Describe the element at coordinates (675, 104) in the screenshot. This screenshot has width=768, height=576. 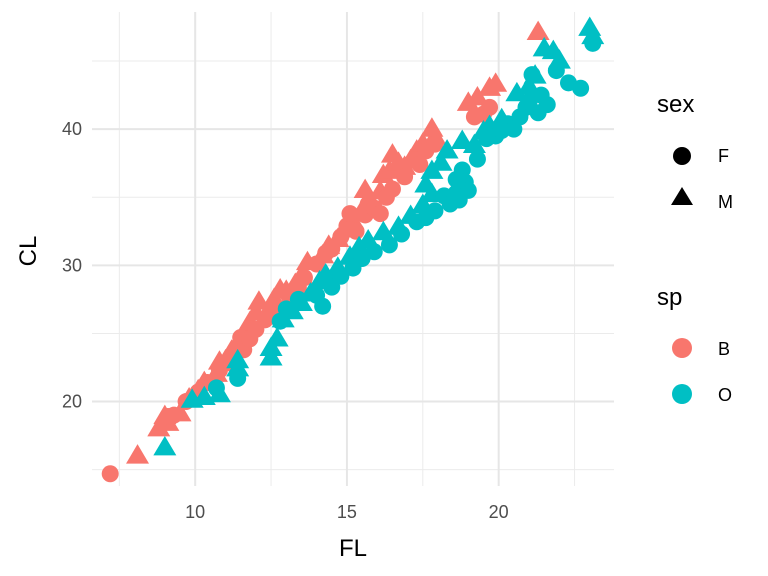
I see `legend-title-sex: sex` at that location.